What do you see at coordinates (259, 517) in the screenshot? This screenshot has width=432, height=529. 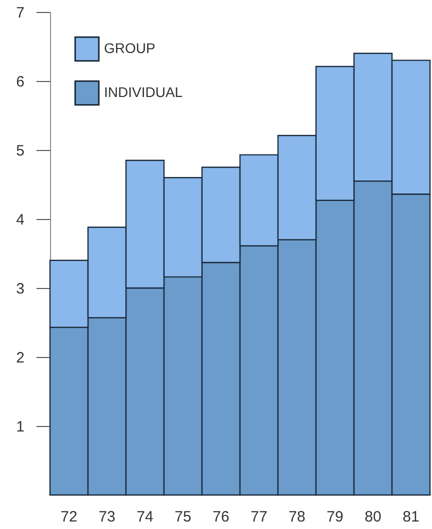 I see `x-tick-label: 77` at bounding box center [259, 517].